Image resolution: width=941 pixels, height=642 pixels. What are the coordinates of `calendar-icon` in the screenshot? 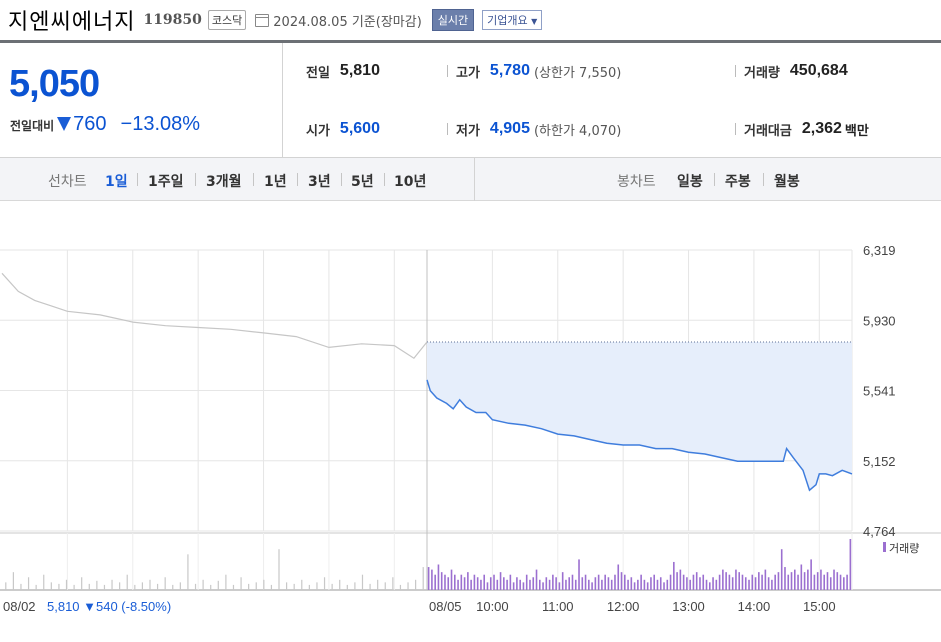 It's located at (262, 20).